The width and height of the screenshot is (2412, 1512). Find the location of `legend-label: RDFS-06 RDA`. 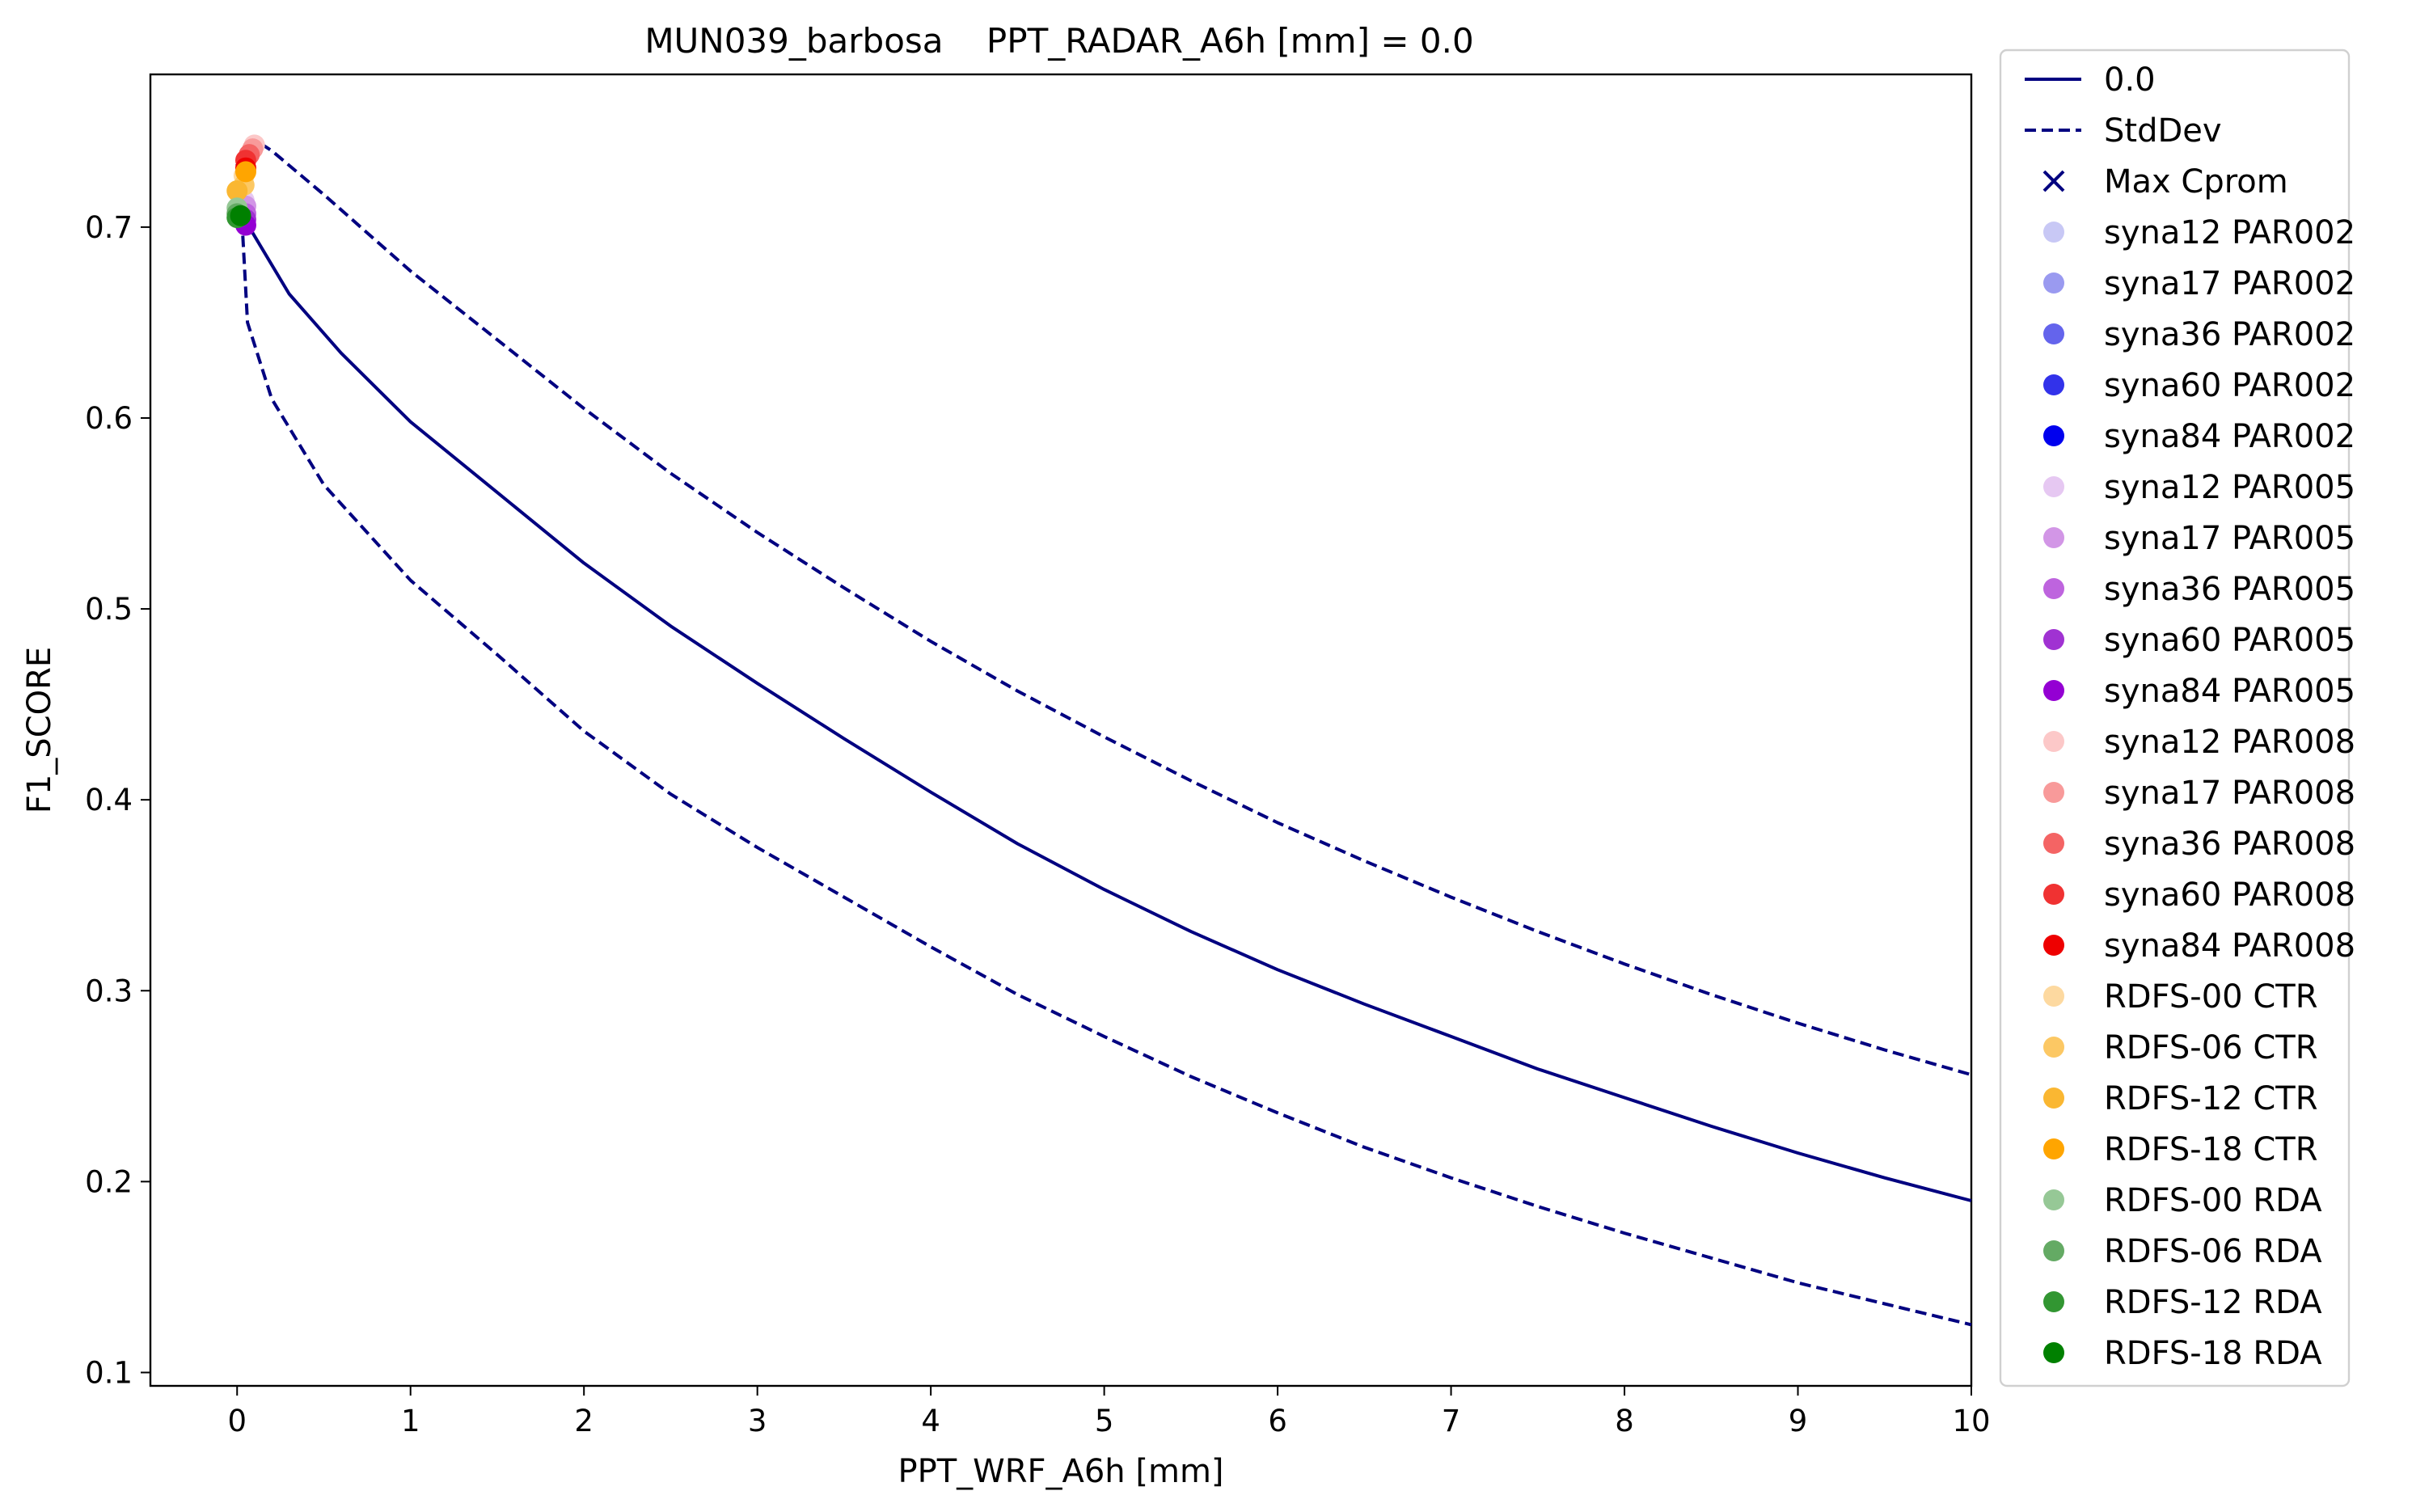

legend-label: RDFS-06 RDA is located at coordinates (2213, 1251).